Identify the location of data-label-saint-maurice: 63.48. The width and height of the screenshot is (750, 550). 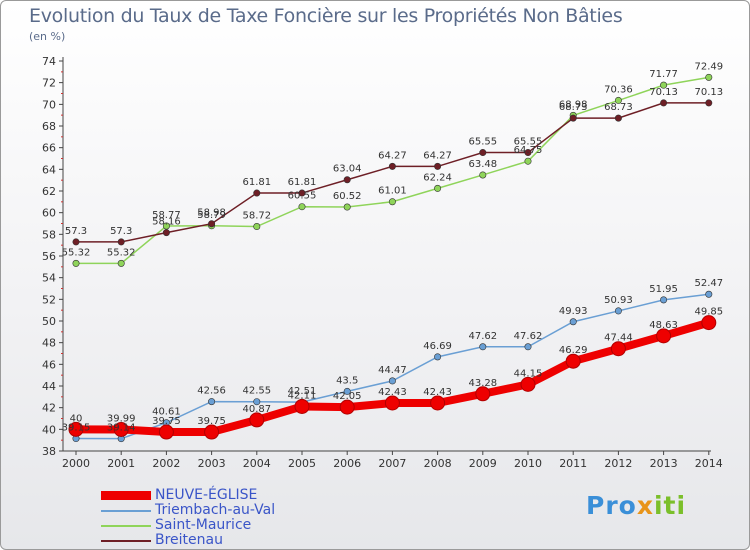
(482, 164).